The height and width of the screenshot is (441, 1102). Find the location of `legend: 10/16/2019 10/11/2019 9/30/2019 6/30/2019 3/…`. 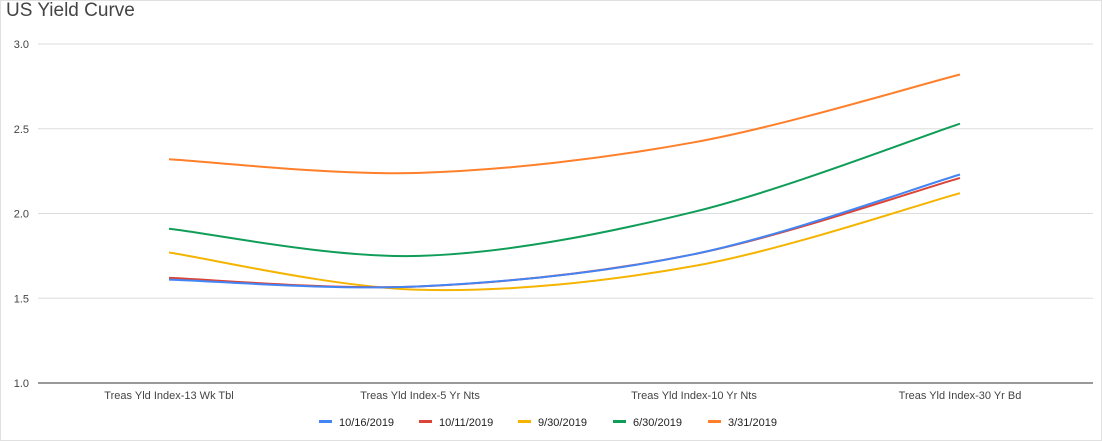

legend: 10/16/2019 10/11/2019 9/30/2019 6/30/2019 3/… is located at coordinates (548, 423).